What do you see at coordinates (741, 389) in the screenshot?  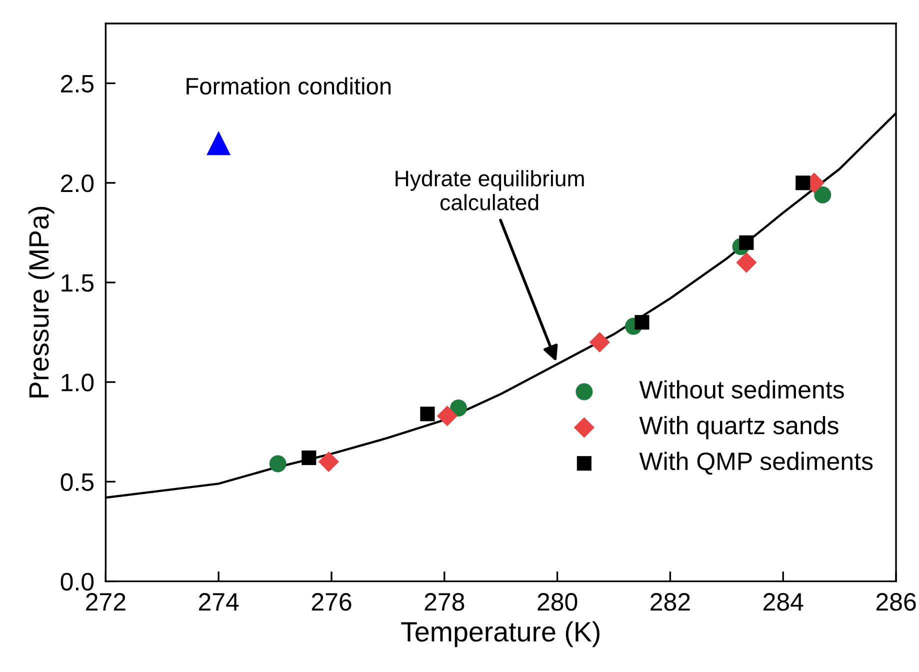 I see `legend-label: Without sediments` at bounding box center [741, 389].